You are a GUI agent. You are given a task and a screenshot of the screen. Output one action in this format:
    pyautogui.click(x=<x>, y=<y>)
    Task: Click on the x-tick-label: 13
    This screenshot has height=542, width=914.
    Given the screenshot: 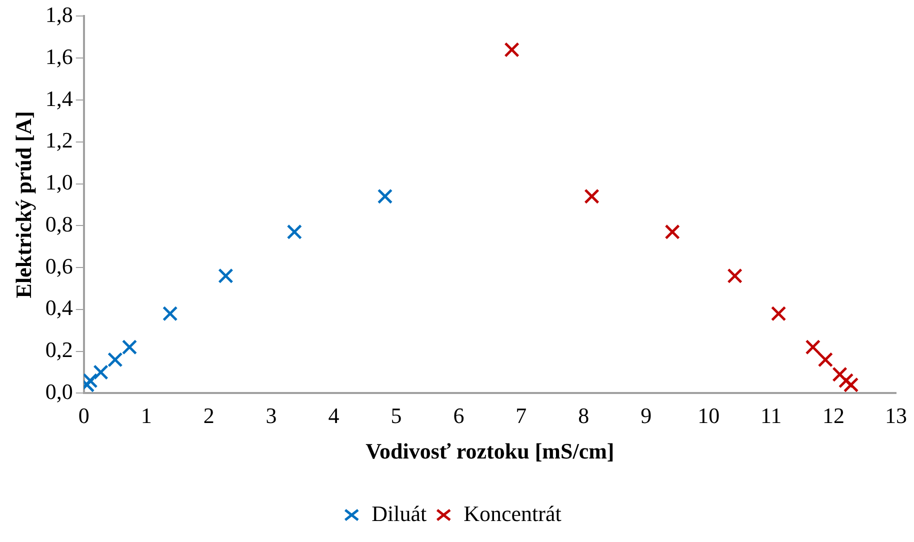 What is the action you would take?
    pyautogui.click(x=896, y=415)
    